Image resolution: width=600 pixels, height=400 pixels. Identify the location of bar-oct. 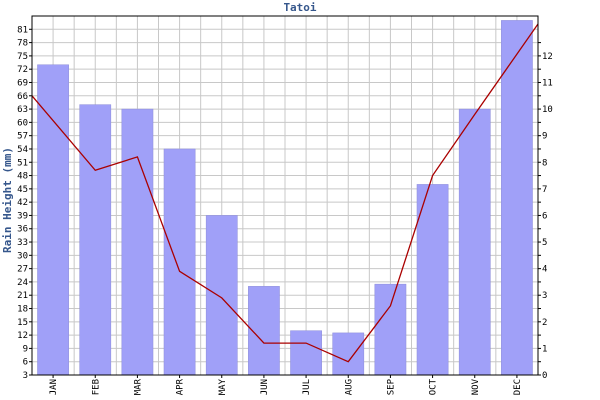
(432, 280).